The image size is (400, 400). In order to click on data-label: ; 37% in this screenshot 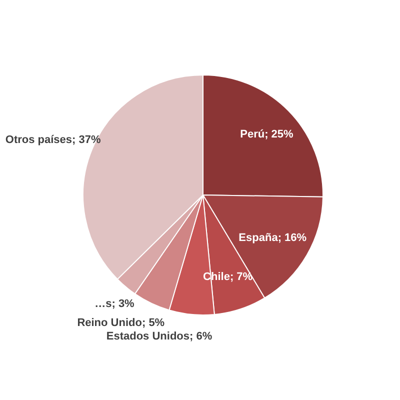, I will do `click(86, 140)`.